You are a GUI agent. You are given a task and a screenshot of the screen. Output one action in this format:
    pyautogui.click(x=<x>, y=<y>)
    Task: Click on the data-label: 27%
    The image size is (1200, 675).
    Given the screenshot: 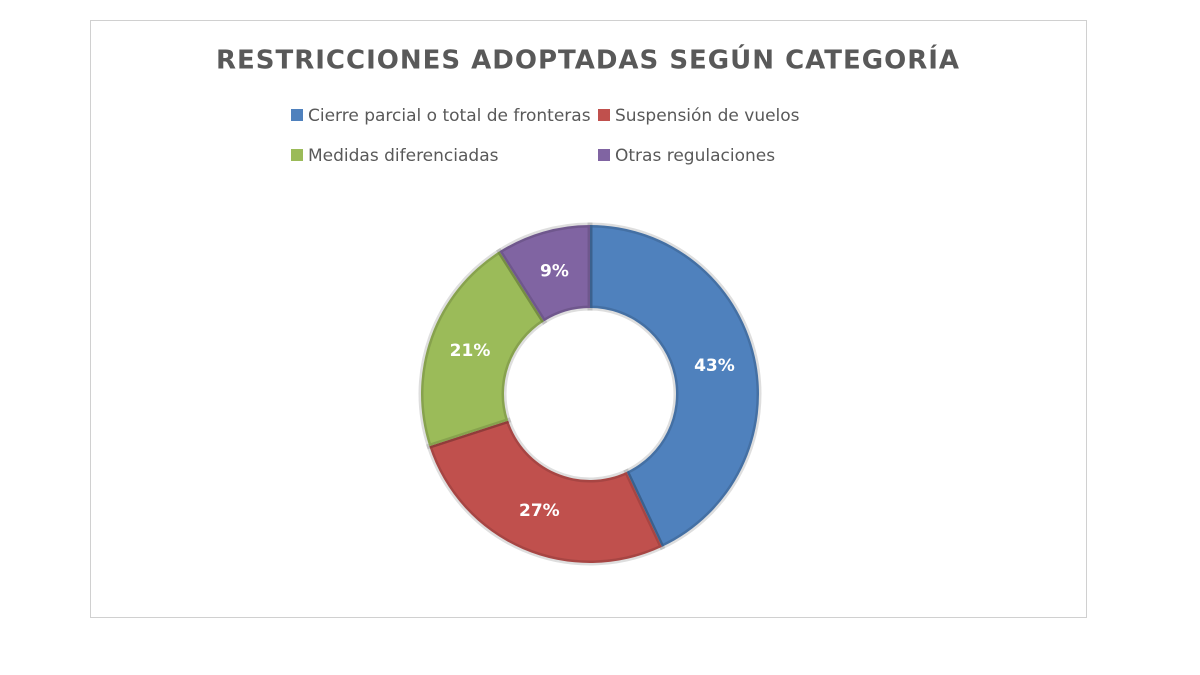 What is the action you would take?
    pyautogui.click(x=539, y=511)
    